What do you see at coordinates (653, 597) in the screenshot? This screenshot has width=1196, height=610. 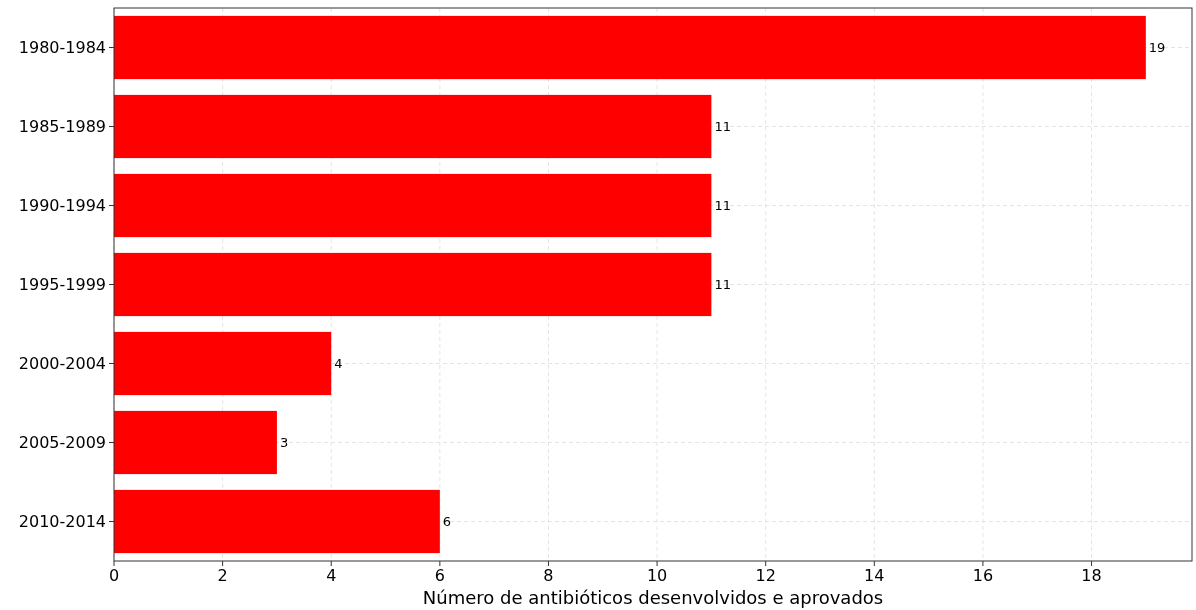 I see `x-axis-title: Número de antibióticos desenvolvidos e aprovados` at bounding box center [653, 597].